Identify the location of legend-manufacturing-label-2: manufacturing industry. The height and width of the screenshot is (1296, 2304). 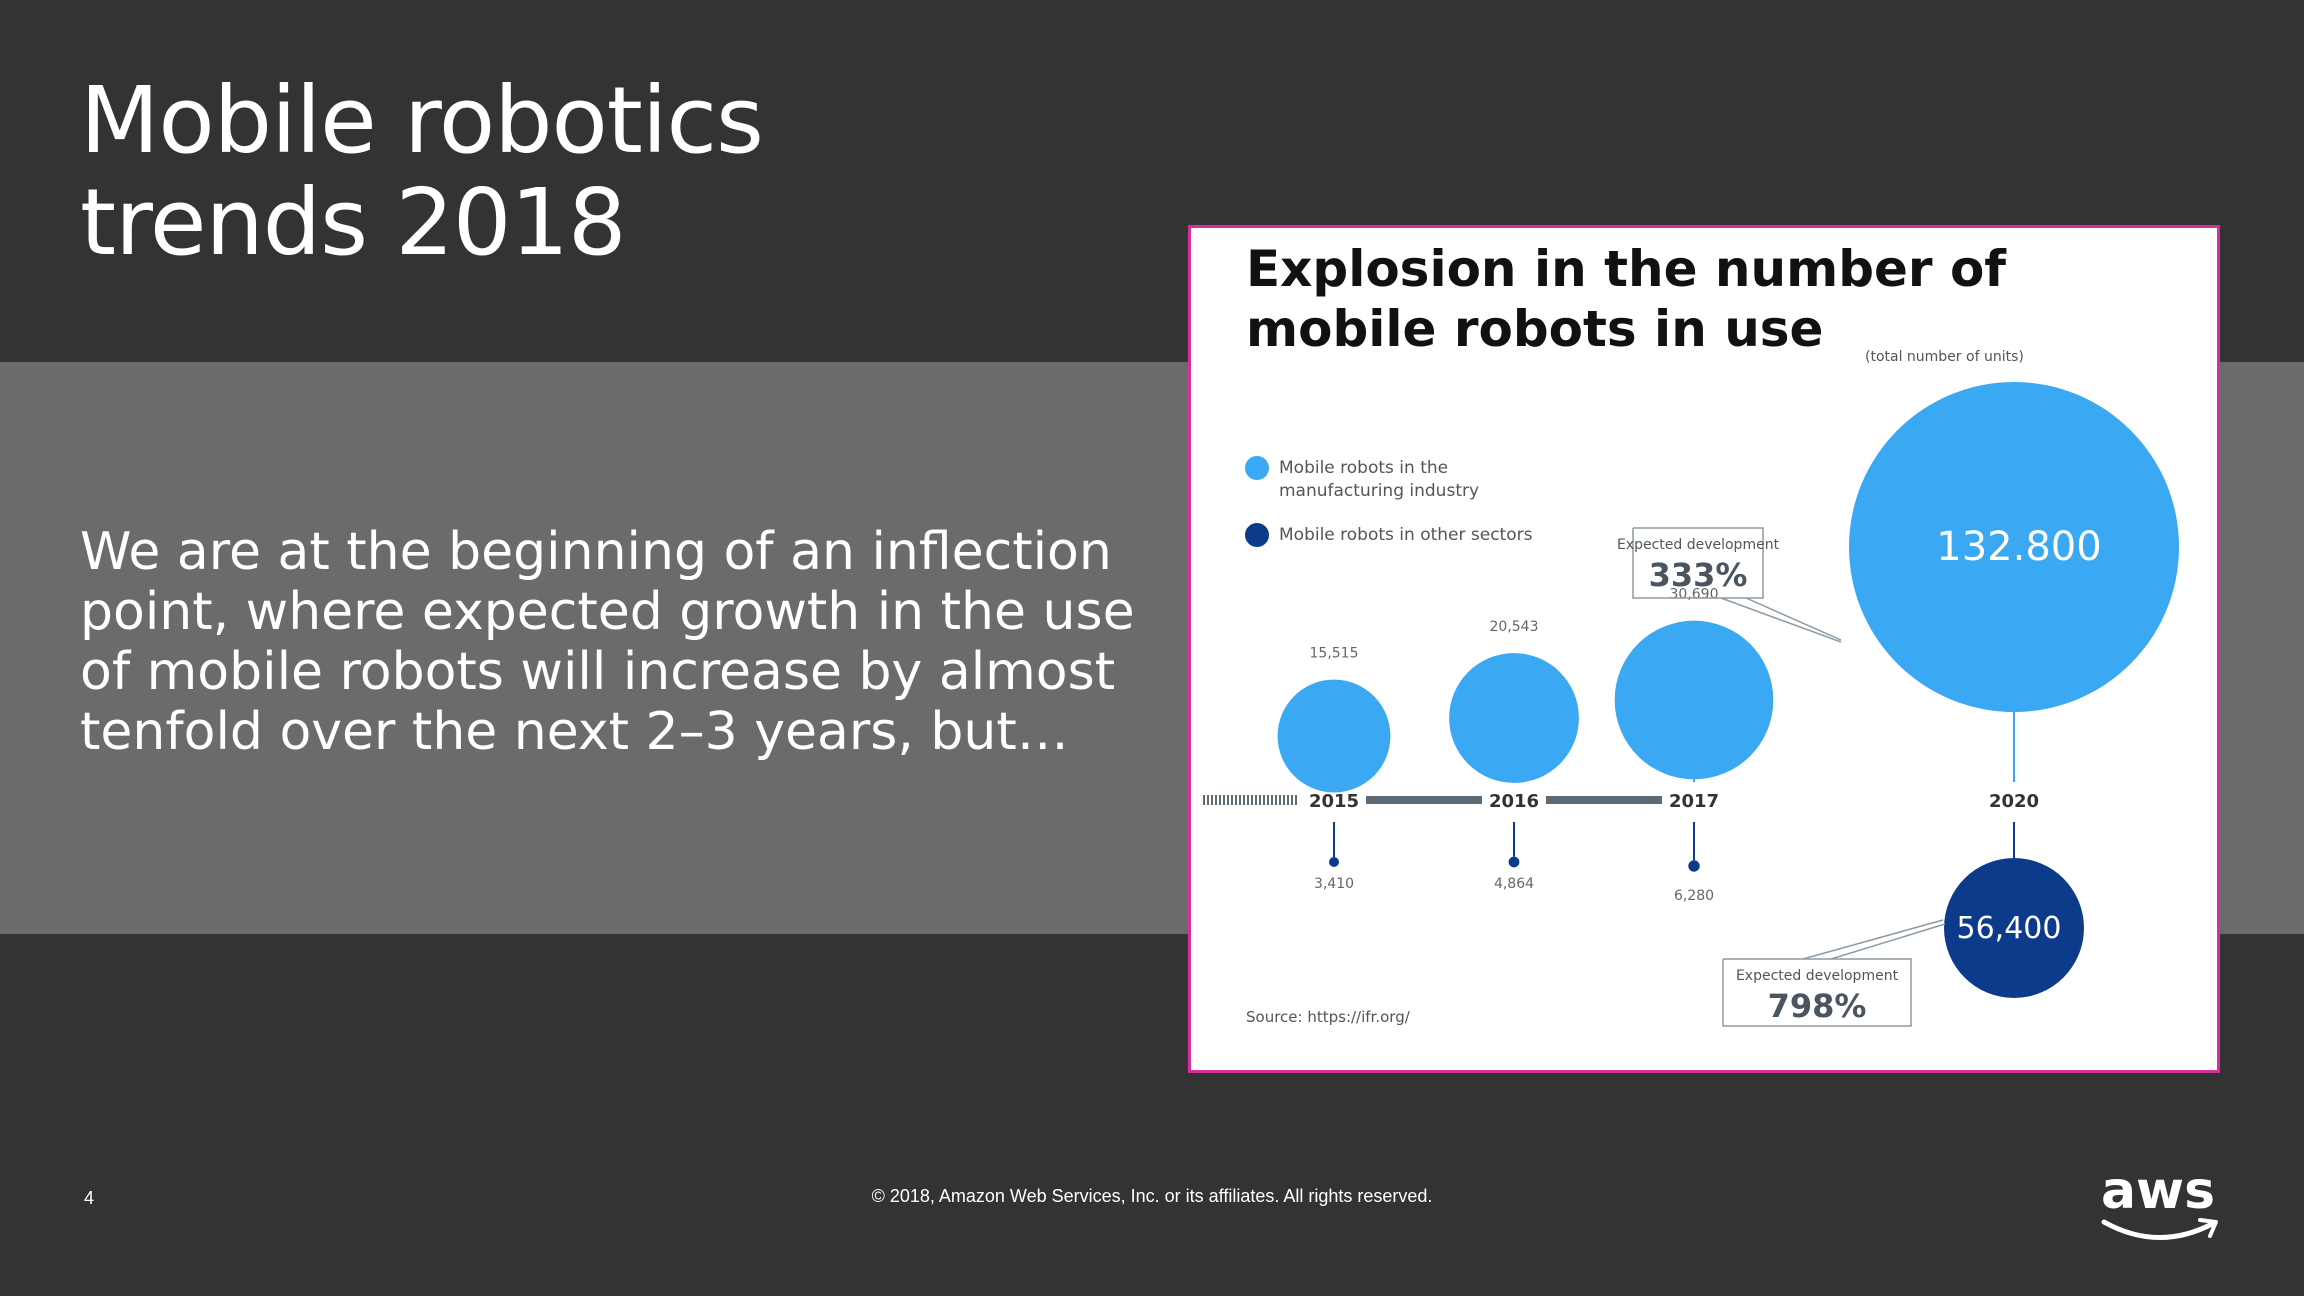
(1379, 491).